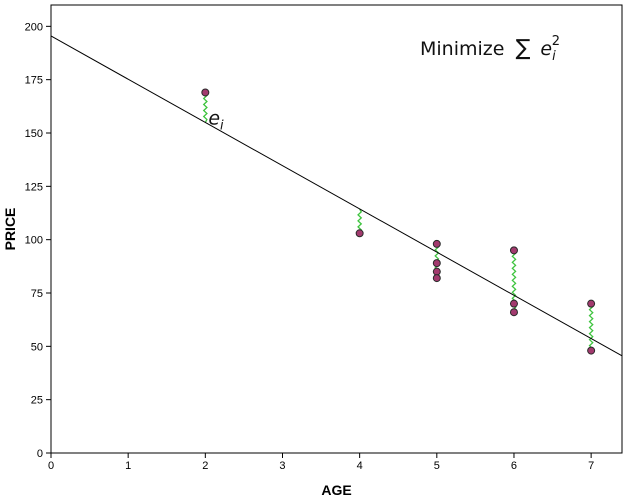 The height and width of the screenshot is (503, 629). Describe the element at coordinates (336, 490) in the screenshot. I see `x-axis-title: AGE` at that location.